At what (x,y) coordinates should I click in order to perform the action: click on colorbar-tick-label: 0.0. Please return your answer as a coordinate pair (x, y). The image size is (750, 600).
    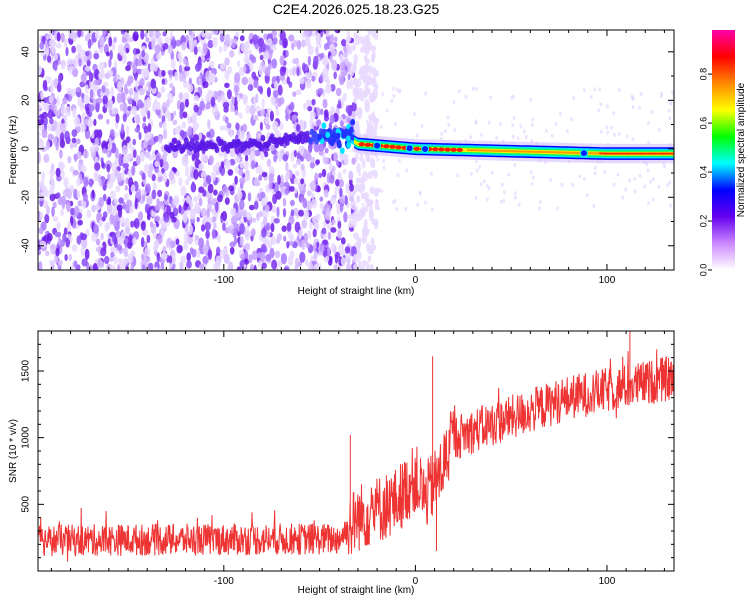
    Looking at the image, I should click on (703, 270).